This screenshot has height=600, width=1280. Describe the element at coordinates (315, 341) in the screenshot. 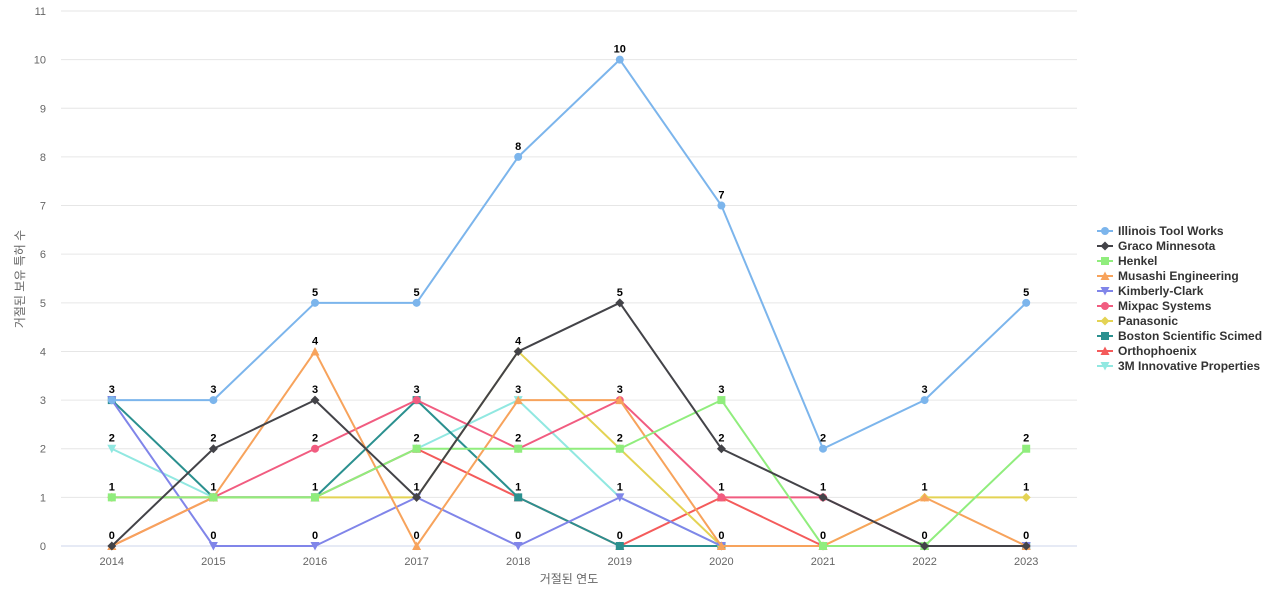

I see `data-label: 4` at that location.